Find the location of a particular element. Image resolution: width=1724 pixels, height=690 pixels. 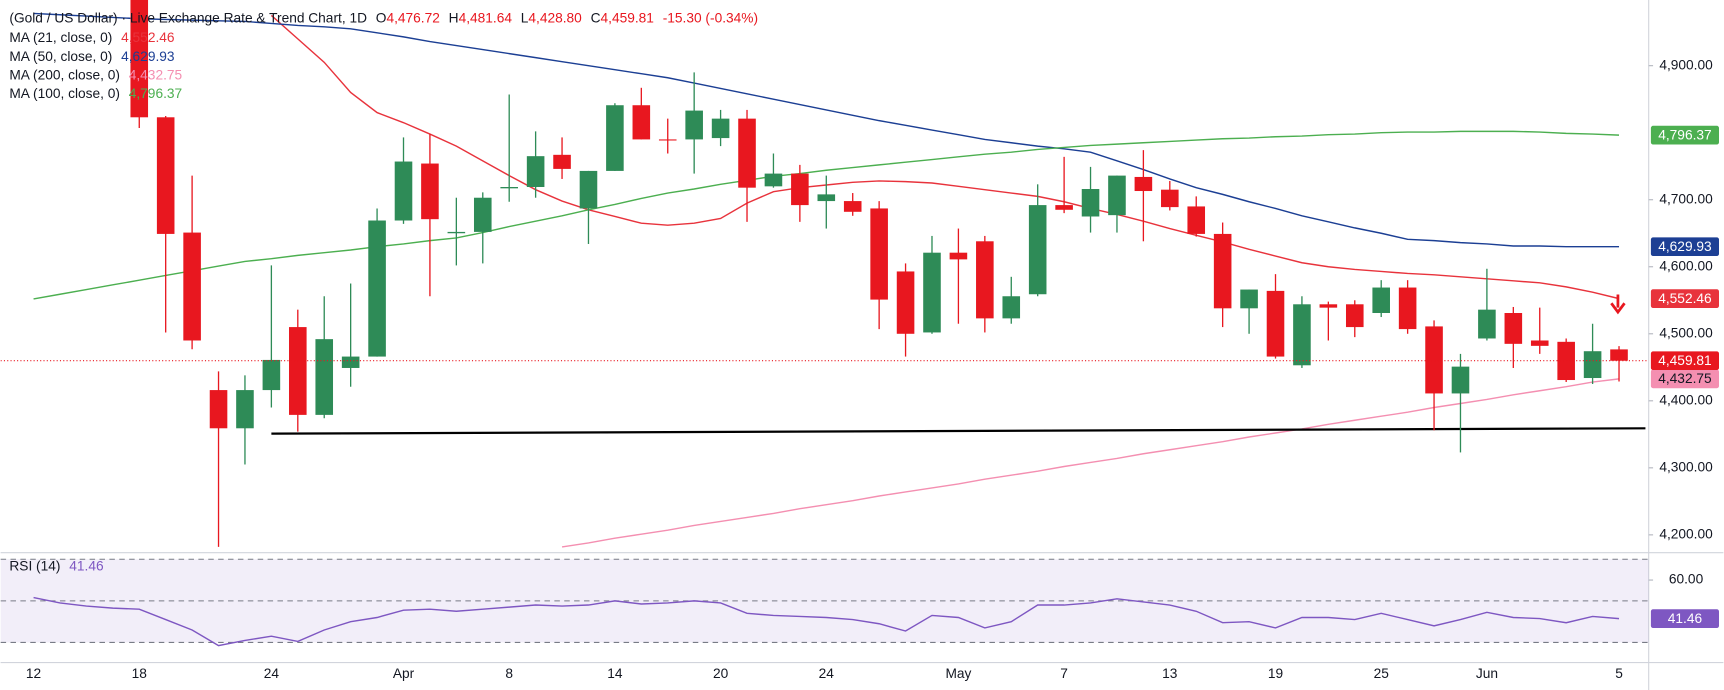

legend-ma-name: MA (100, close, 0) is located at coordinates (64, 93).